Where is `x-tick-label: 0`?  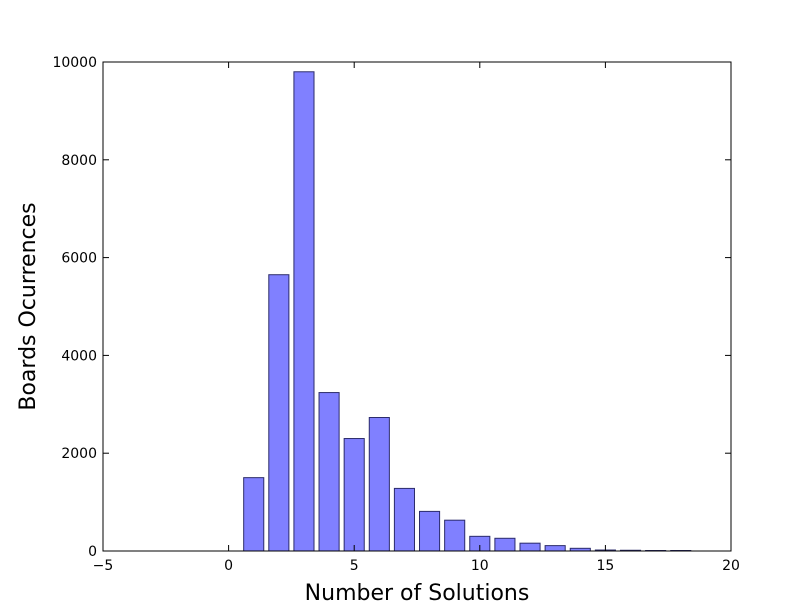 x-tick-label: 0 is located at coordinates (228, 566).